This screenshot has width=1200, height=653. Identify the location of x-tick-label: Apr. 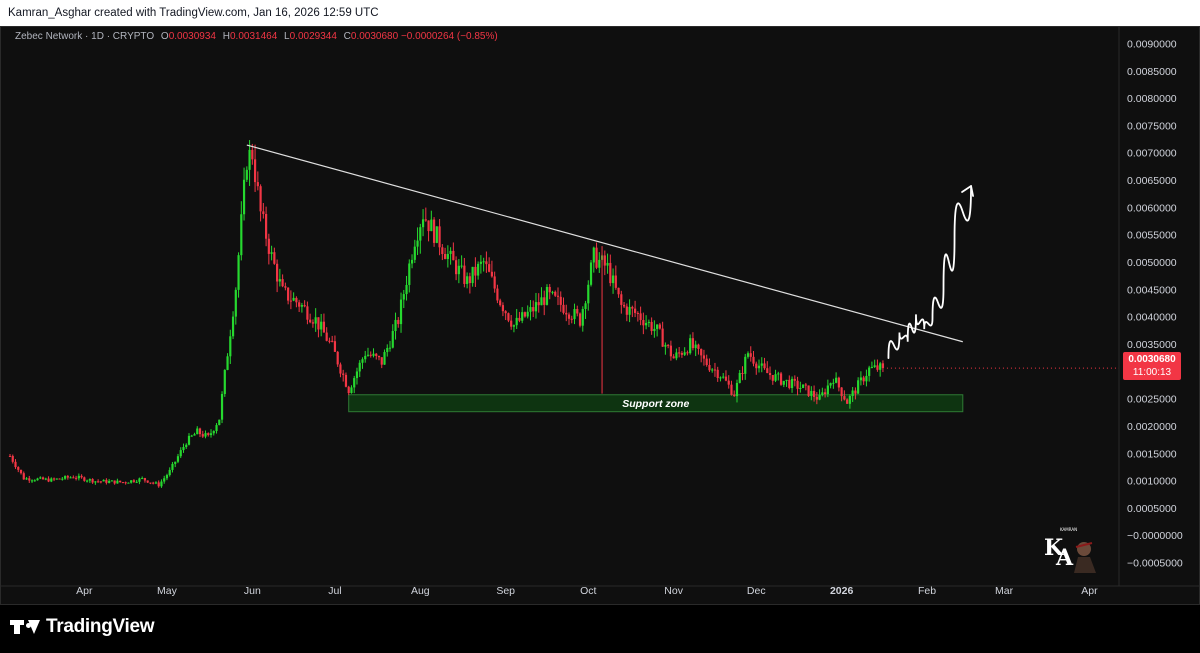
(1089, 591).